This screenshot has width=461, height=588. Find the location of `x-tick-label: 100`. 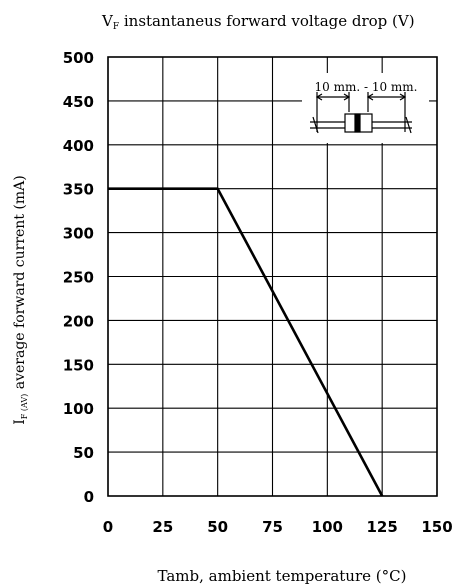

x-tick-label: 100 is located at coordinates (327, 527).